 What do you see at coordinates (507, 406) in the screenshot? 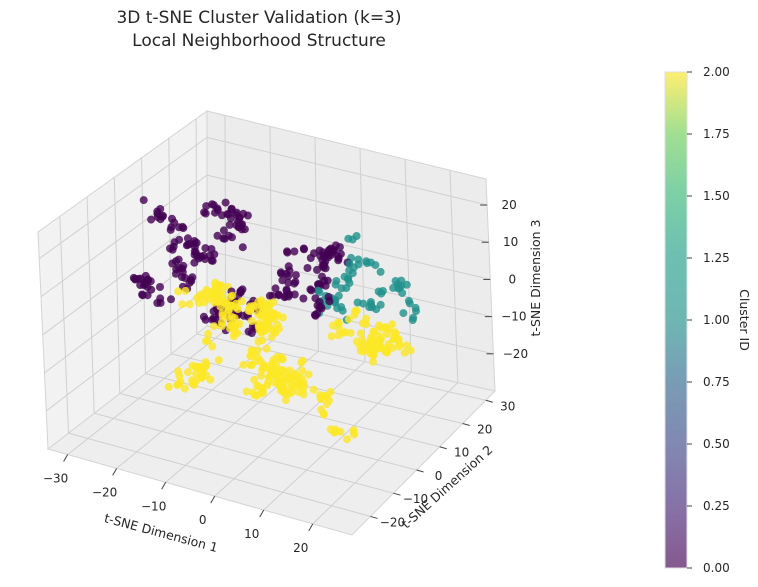
I see `y-tick-label-5: 30` at bounding box center [507, 406].